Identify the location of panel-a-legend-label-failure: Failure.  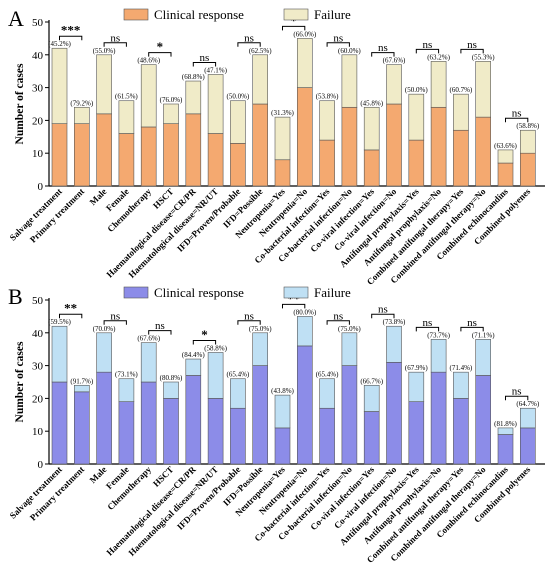
(332, 14).